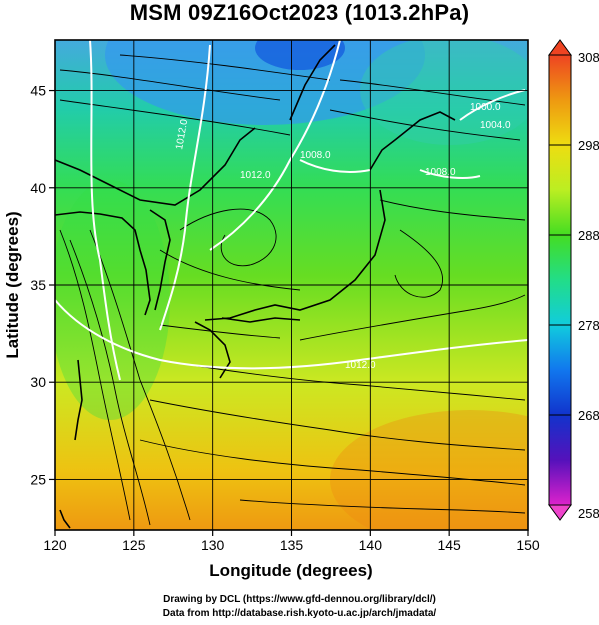 The height and width of the screenshot is (625, 599). What do you see at coordinates (290, 570) in the screenshot?
I see `x-axis-label: Longitude (degrees)` at bounding box center [290, 570].